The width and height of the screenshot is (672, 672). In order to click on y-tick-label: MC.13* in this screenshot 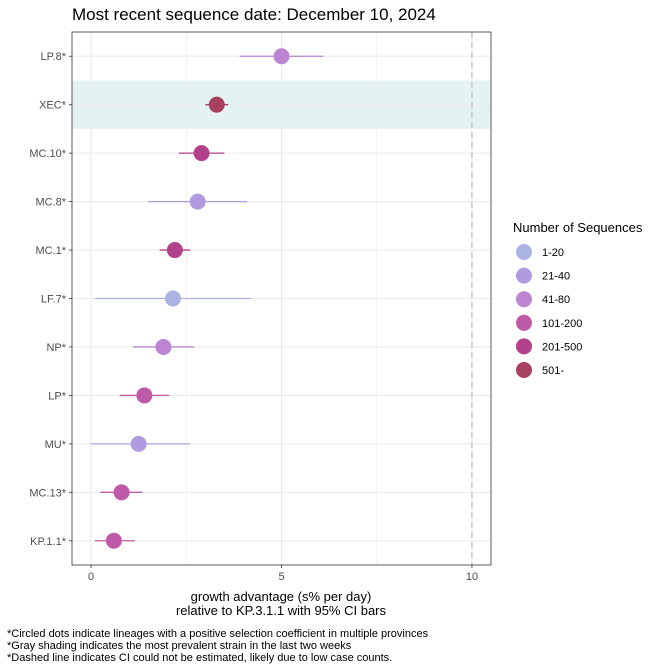, I will do `click(47, 493)`.